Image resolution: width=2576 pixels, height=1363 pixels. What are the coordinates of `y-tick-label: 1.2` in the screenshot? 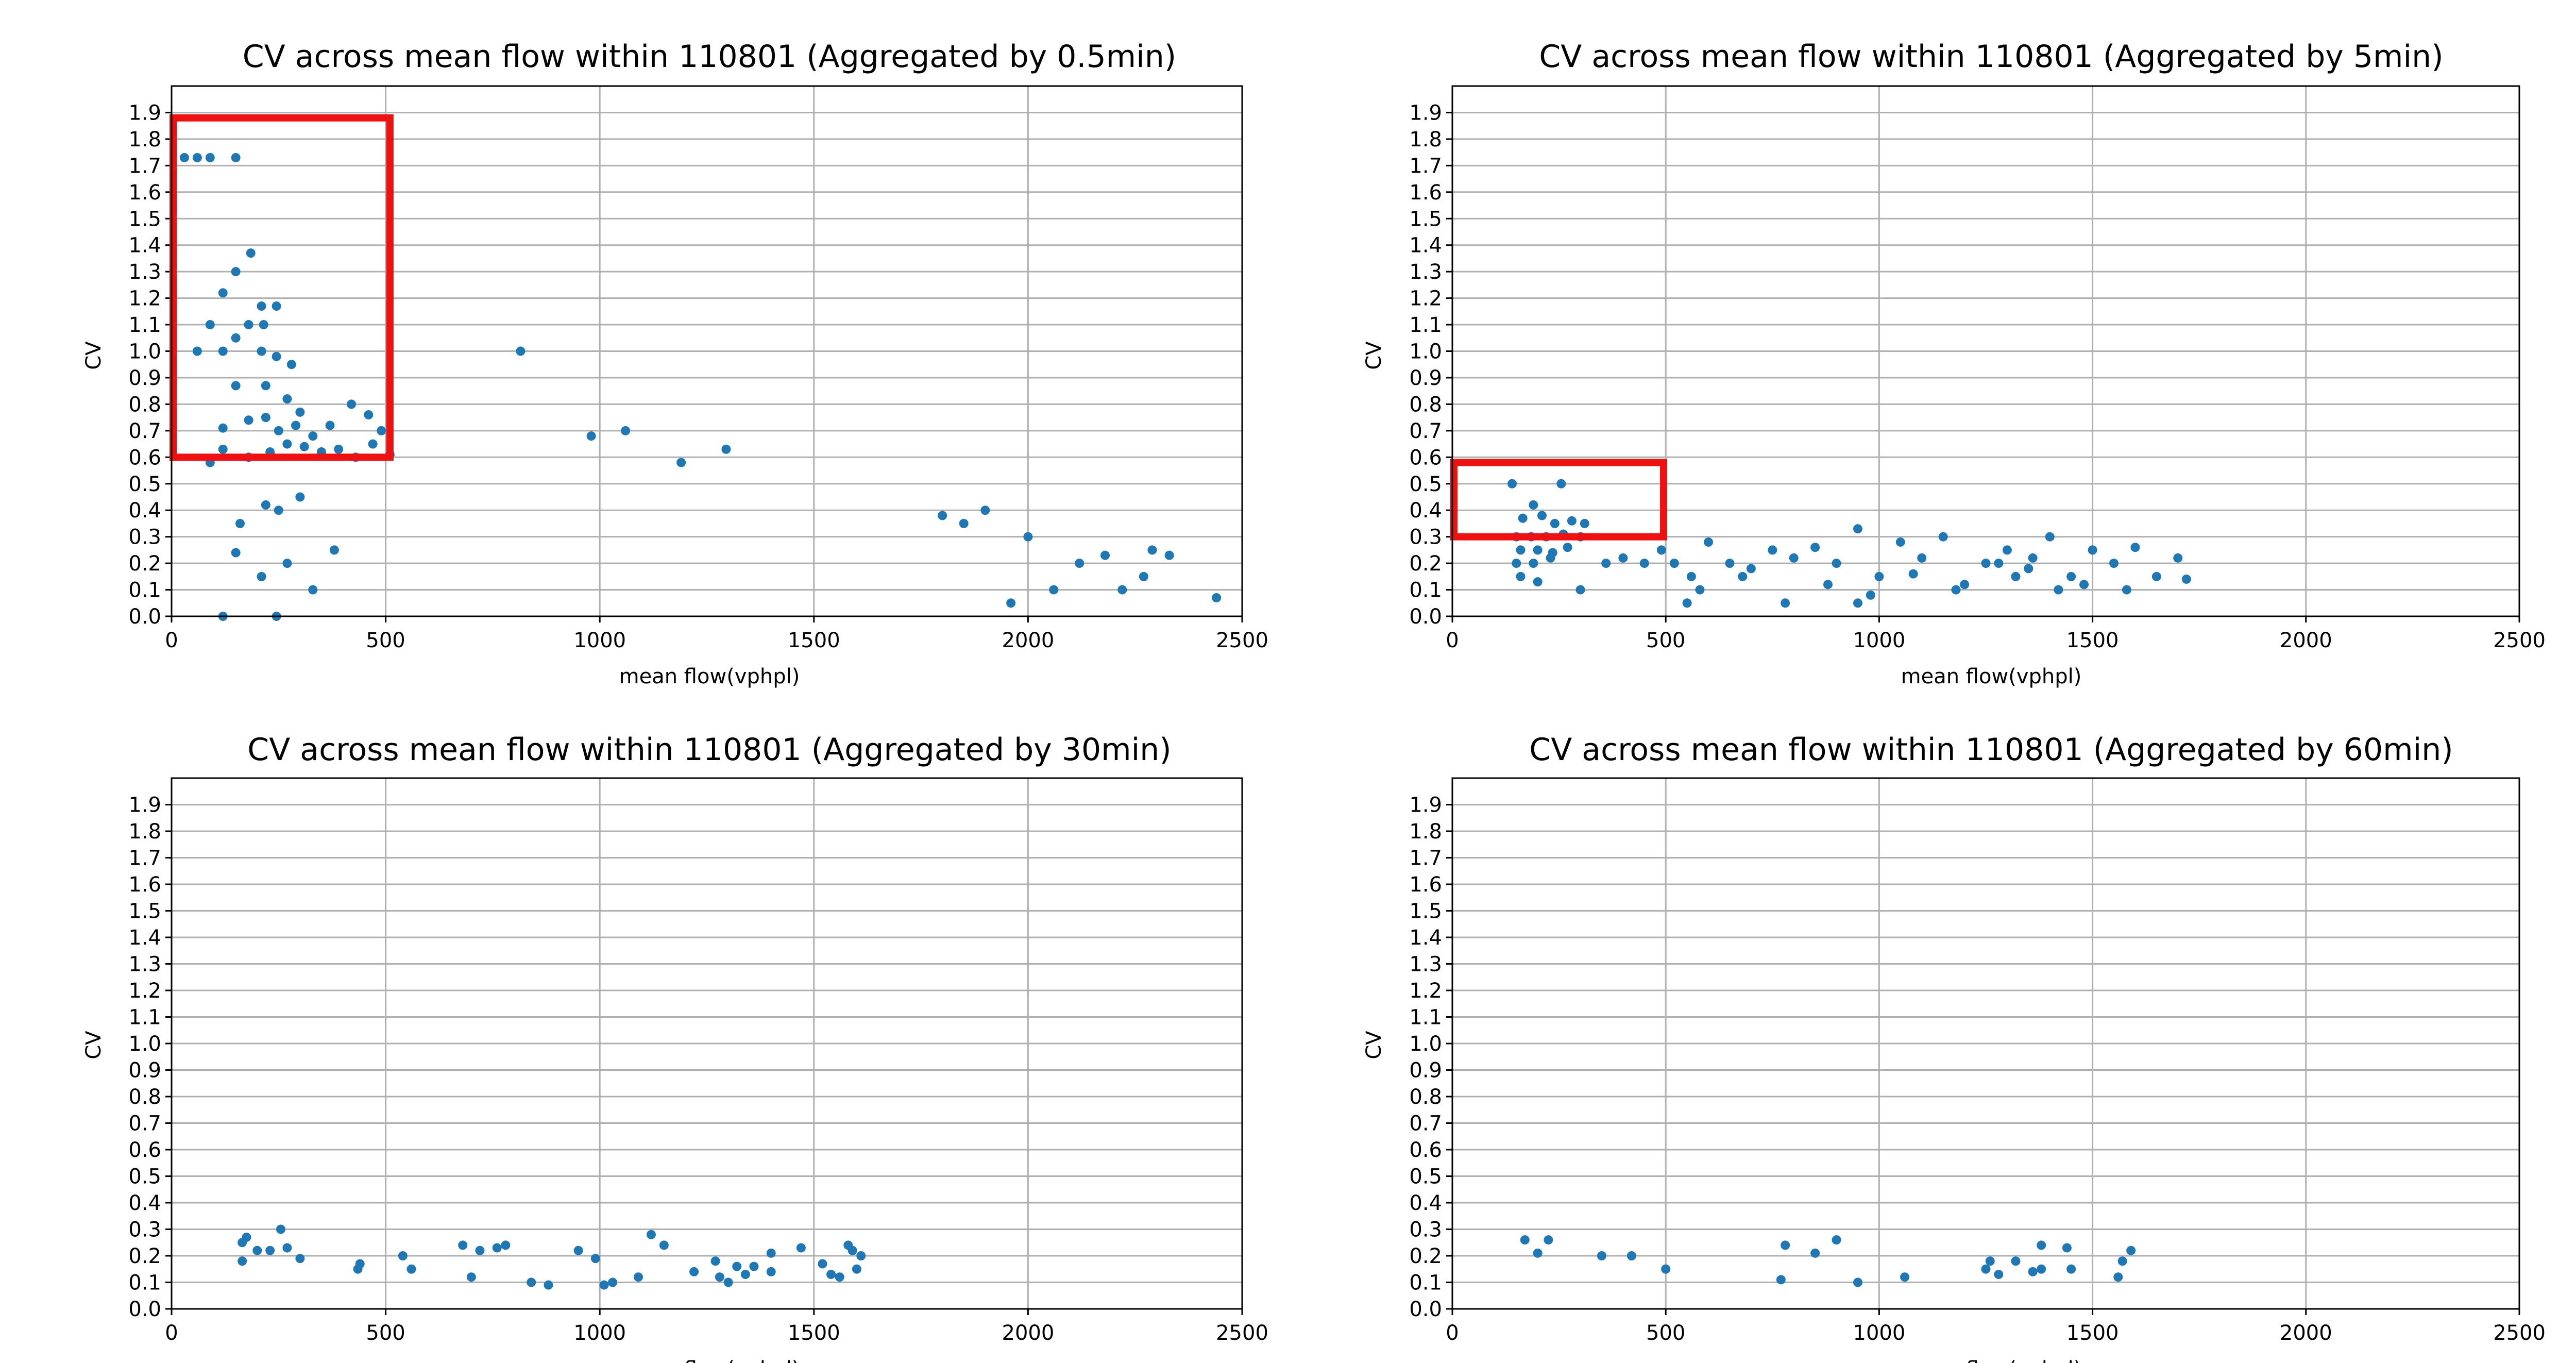 It's located at (144, 991).